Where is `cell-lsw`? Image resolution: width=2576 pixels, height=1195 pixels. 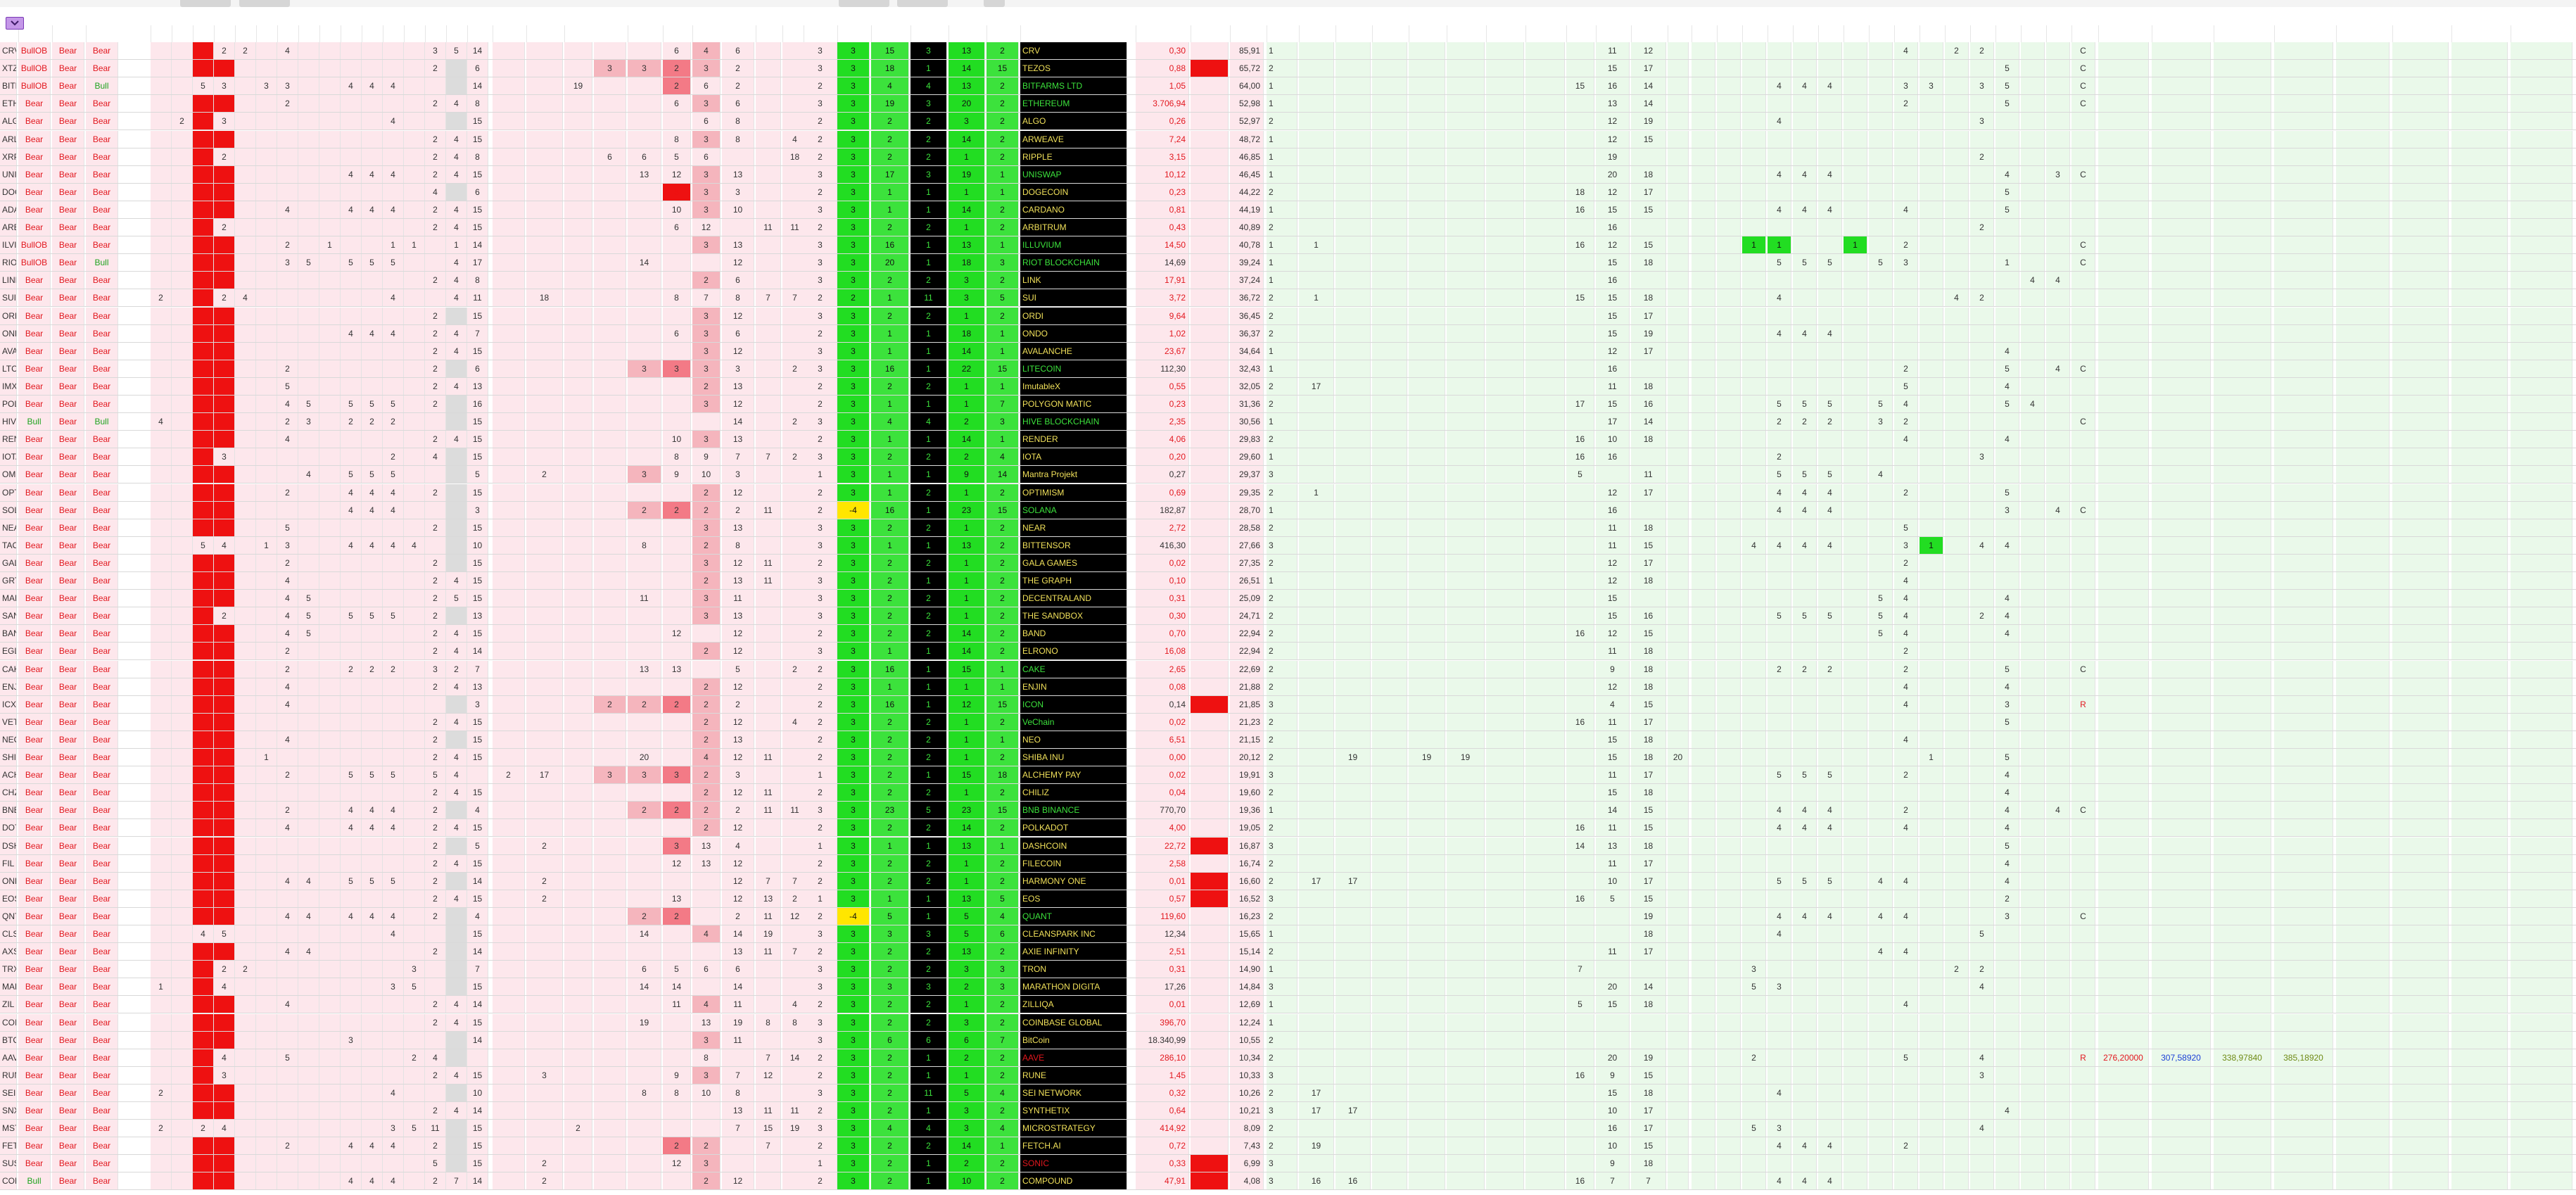 cell-lsw is located at coordinates (1545, 669).